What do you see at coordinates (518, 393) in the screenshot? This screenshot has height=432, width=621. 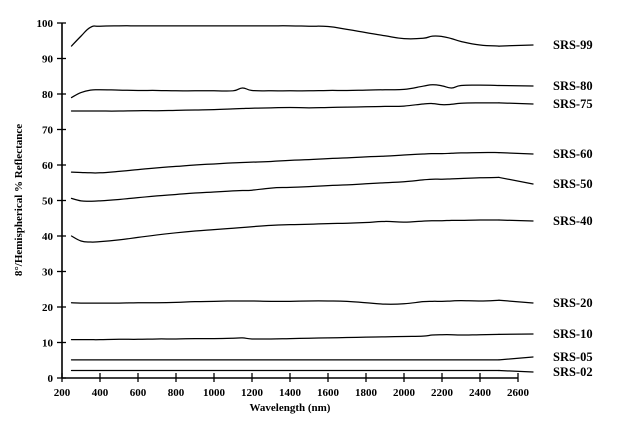 I see `x-tick-label: 2600` at bounding box center [518, 393].